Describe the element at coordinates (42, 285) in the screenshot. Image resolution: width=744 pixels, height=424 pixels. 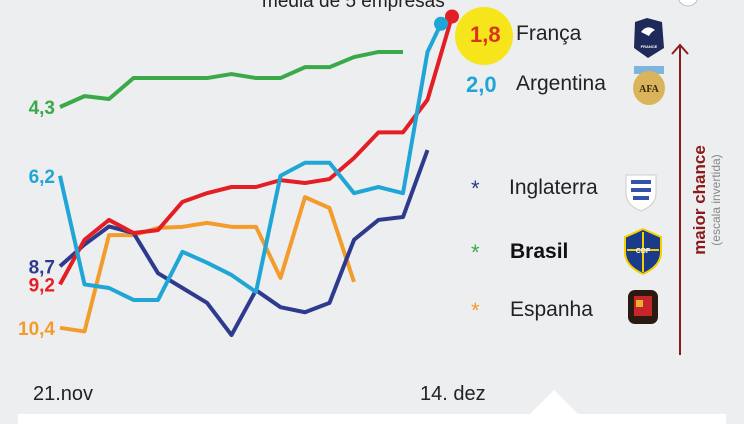
I see `start-label-frança: 9,2` at that location.